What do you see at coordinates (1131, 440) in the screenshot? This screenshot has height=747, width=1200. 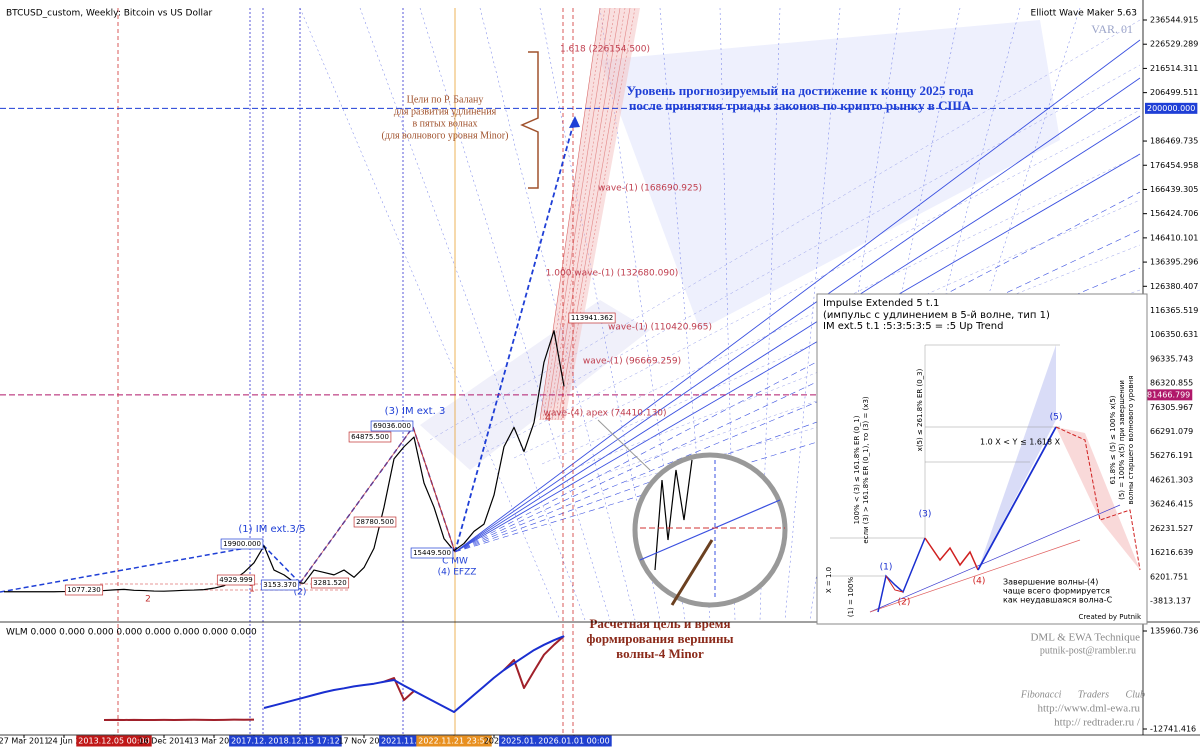 I see `panel-rule: волны старшего волнового уровня` at bounding box center [1131, 440].